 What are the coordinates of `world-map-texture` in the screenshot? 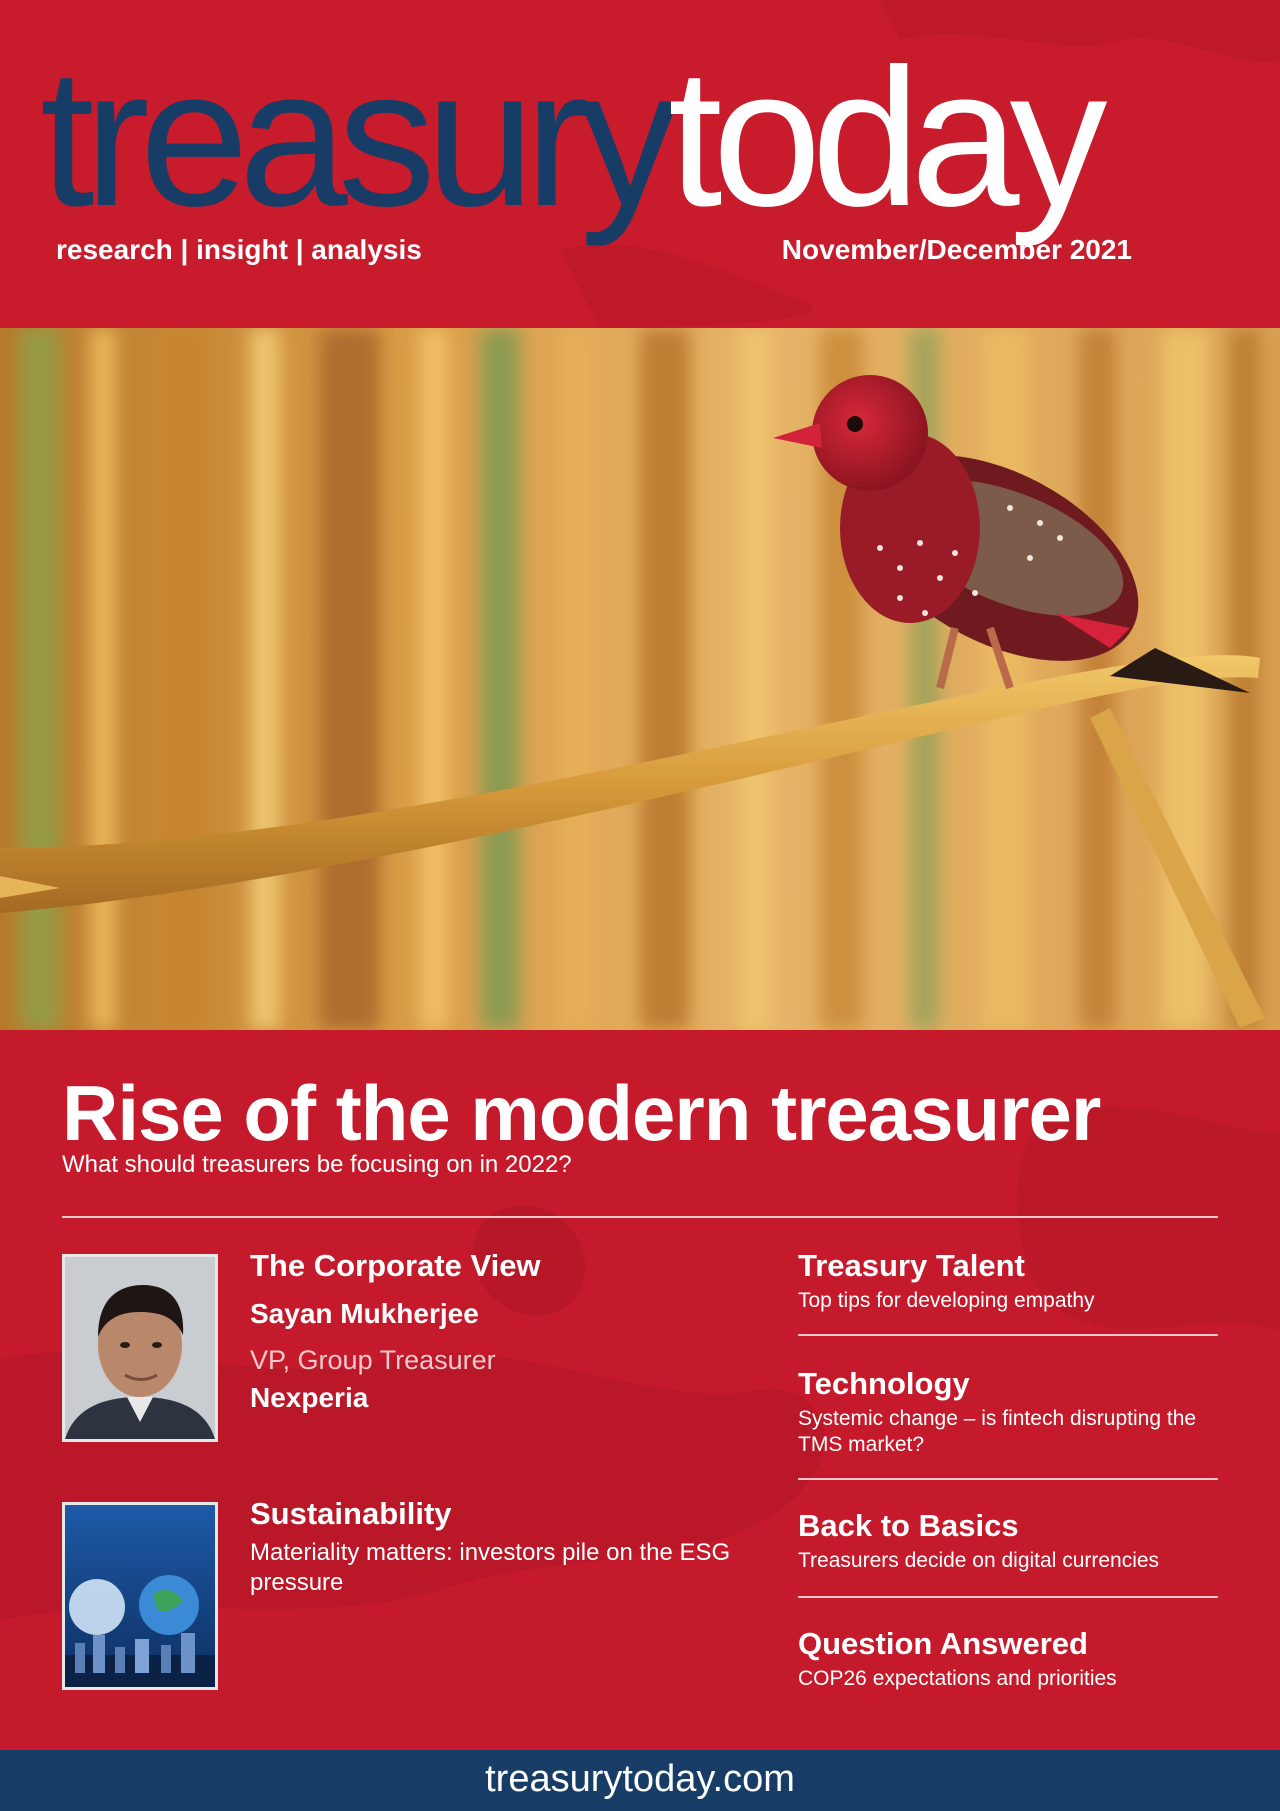 It's located at (920, 164).